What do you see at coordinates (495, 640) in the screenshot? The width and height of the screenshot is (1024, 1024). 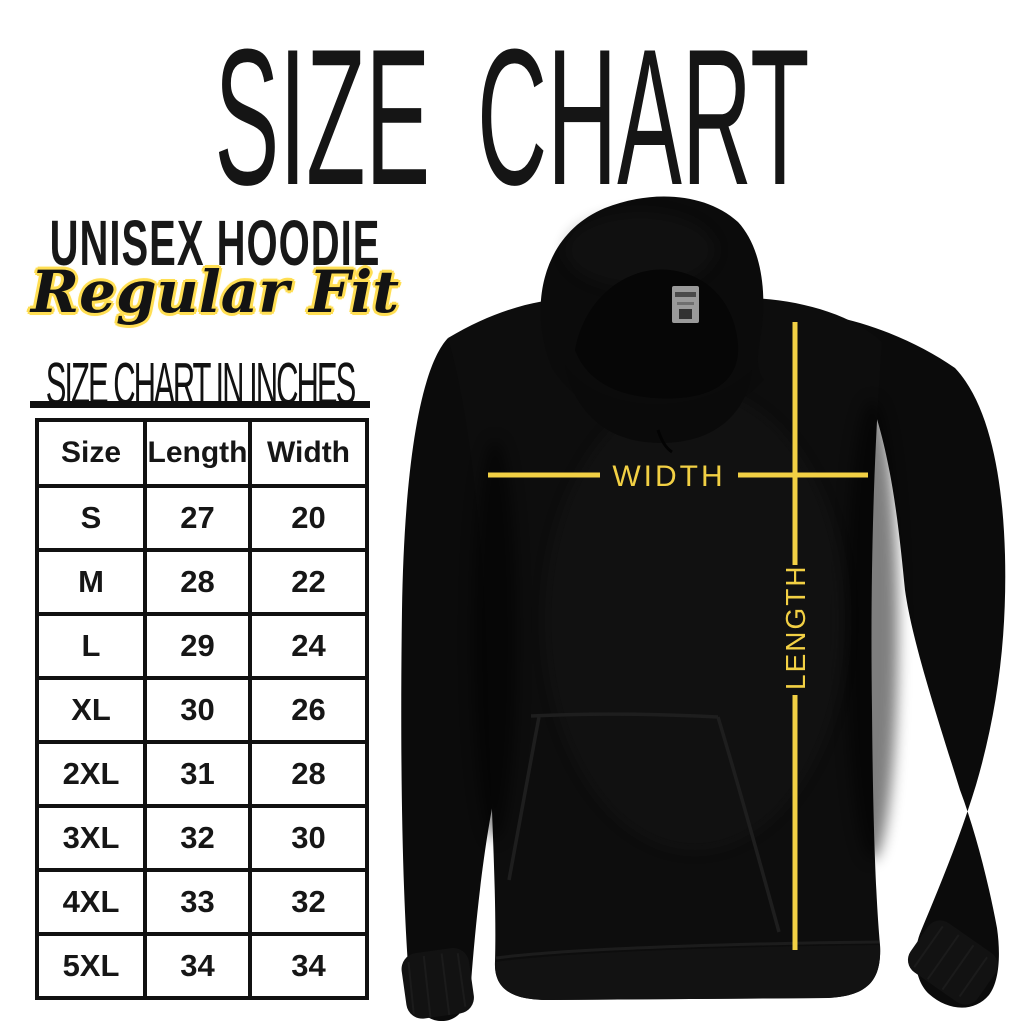 I see `body-left-shadow` at bounding box center [495, 640].